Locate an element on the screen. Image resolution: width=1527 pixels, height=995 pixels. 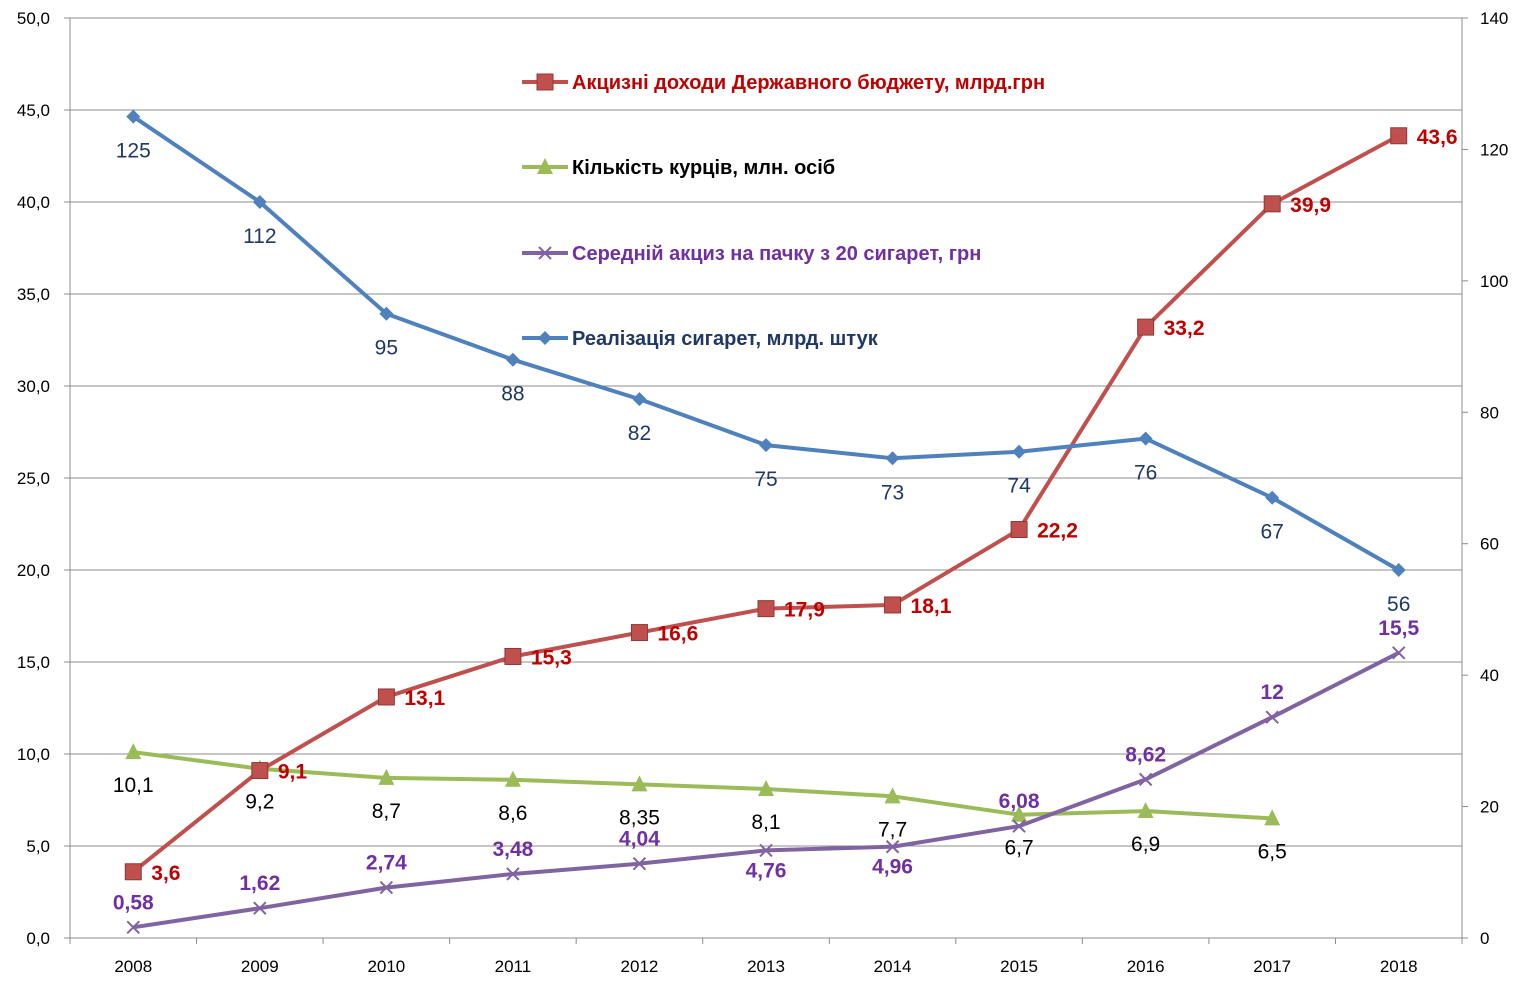
data-label: 15,3 is located at coordinates (551, 657).